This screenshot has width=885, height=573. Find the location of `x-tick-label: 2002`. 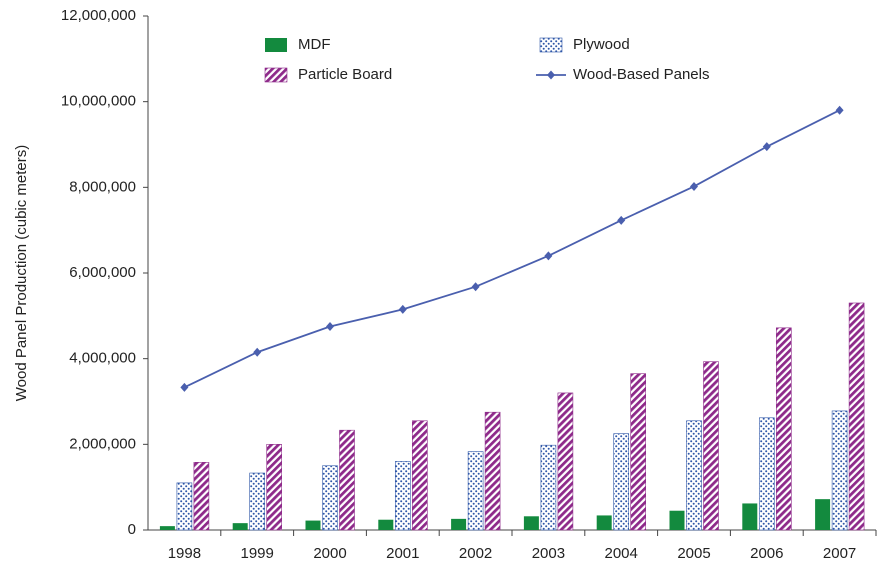

x-tick-label: 2002 is located at coordinates (475, 553).